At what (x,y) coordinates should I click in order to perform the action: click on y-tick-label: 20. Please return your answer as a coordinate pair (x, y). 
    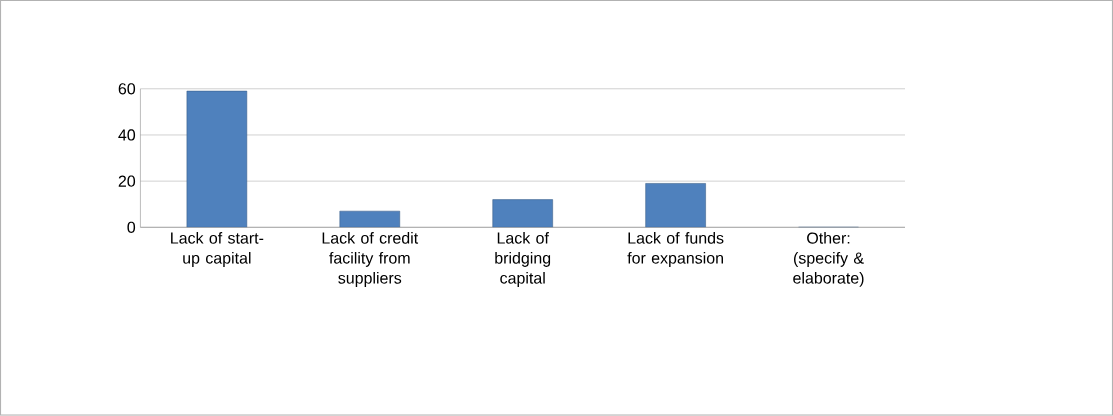
    Looking at the image, I should click on (127, 181).